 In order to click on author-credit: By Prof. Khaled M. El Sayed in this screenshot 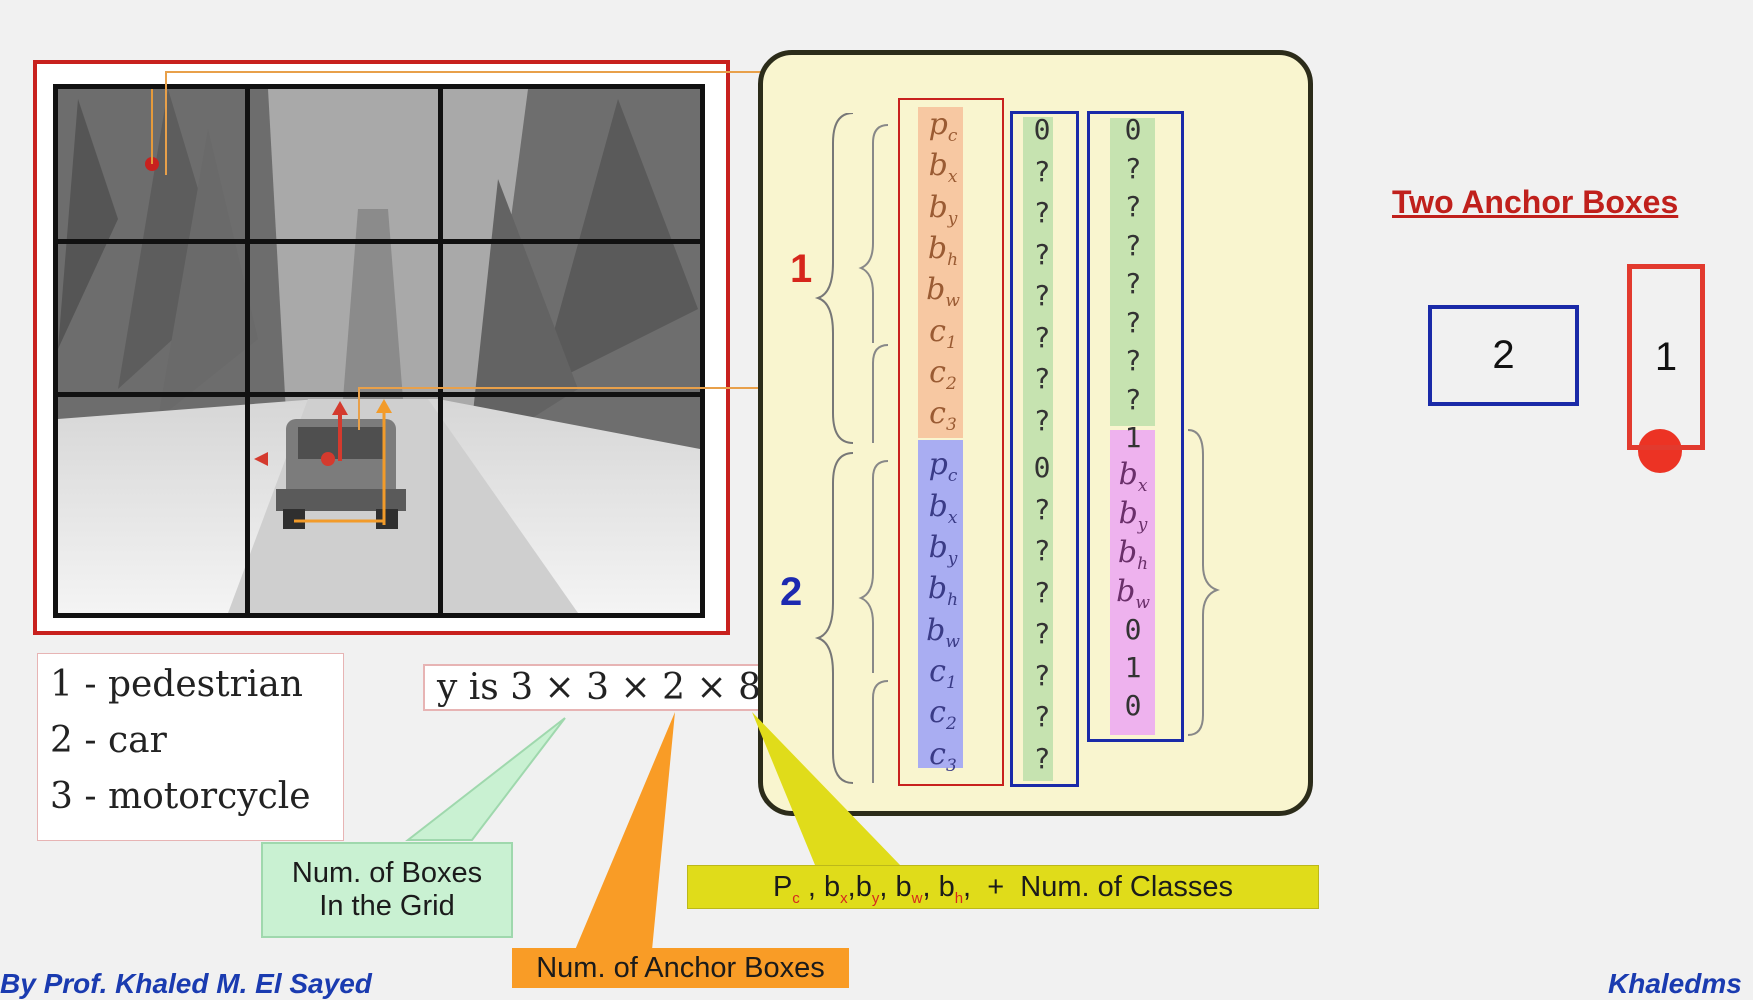, I will do `click(186, 983)`.